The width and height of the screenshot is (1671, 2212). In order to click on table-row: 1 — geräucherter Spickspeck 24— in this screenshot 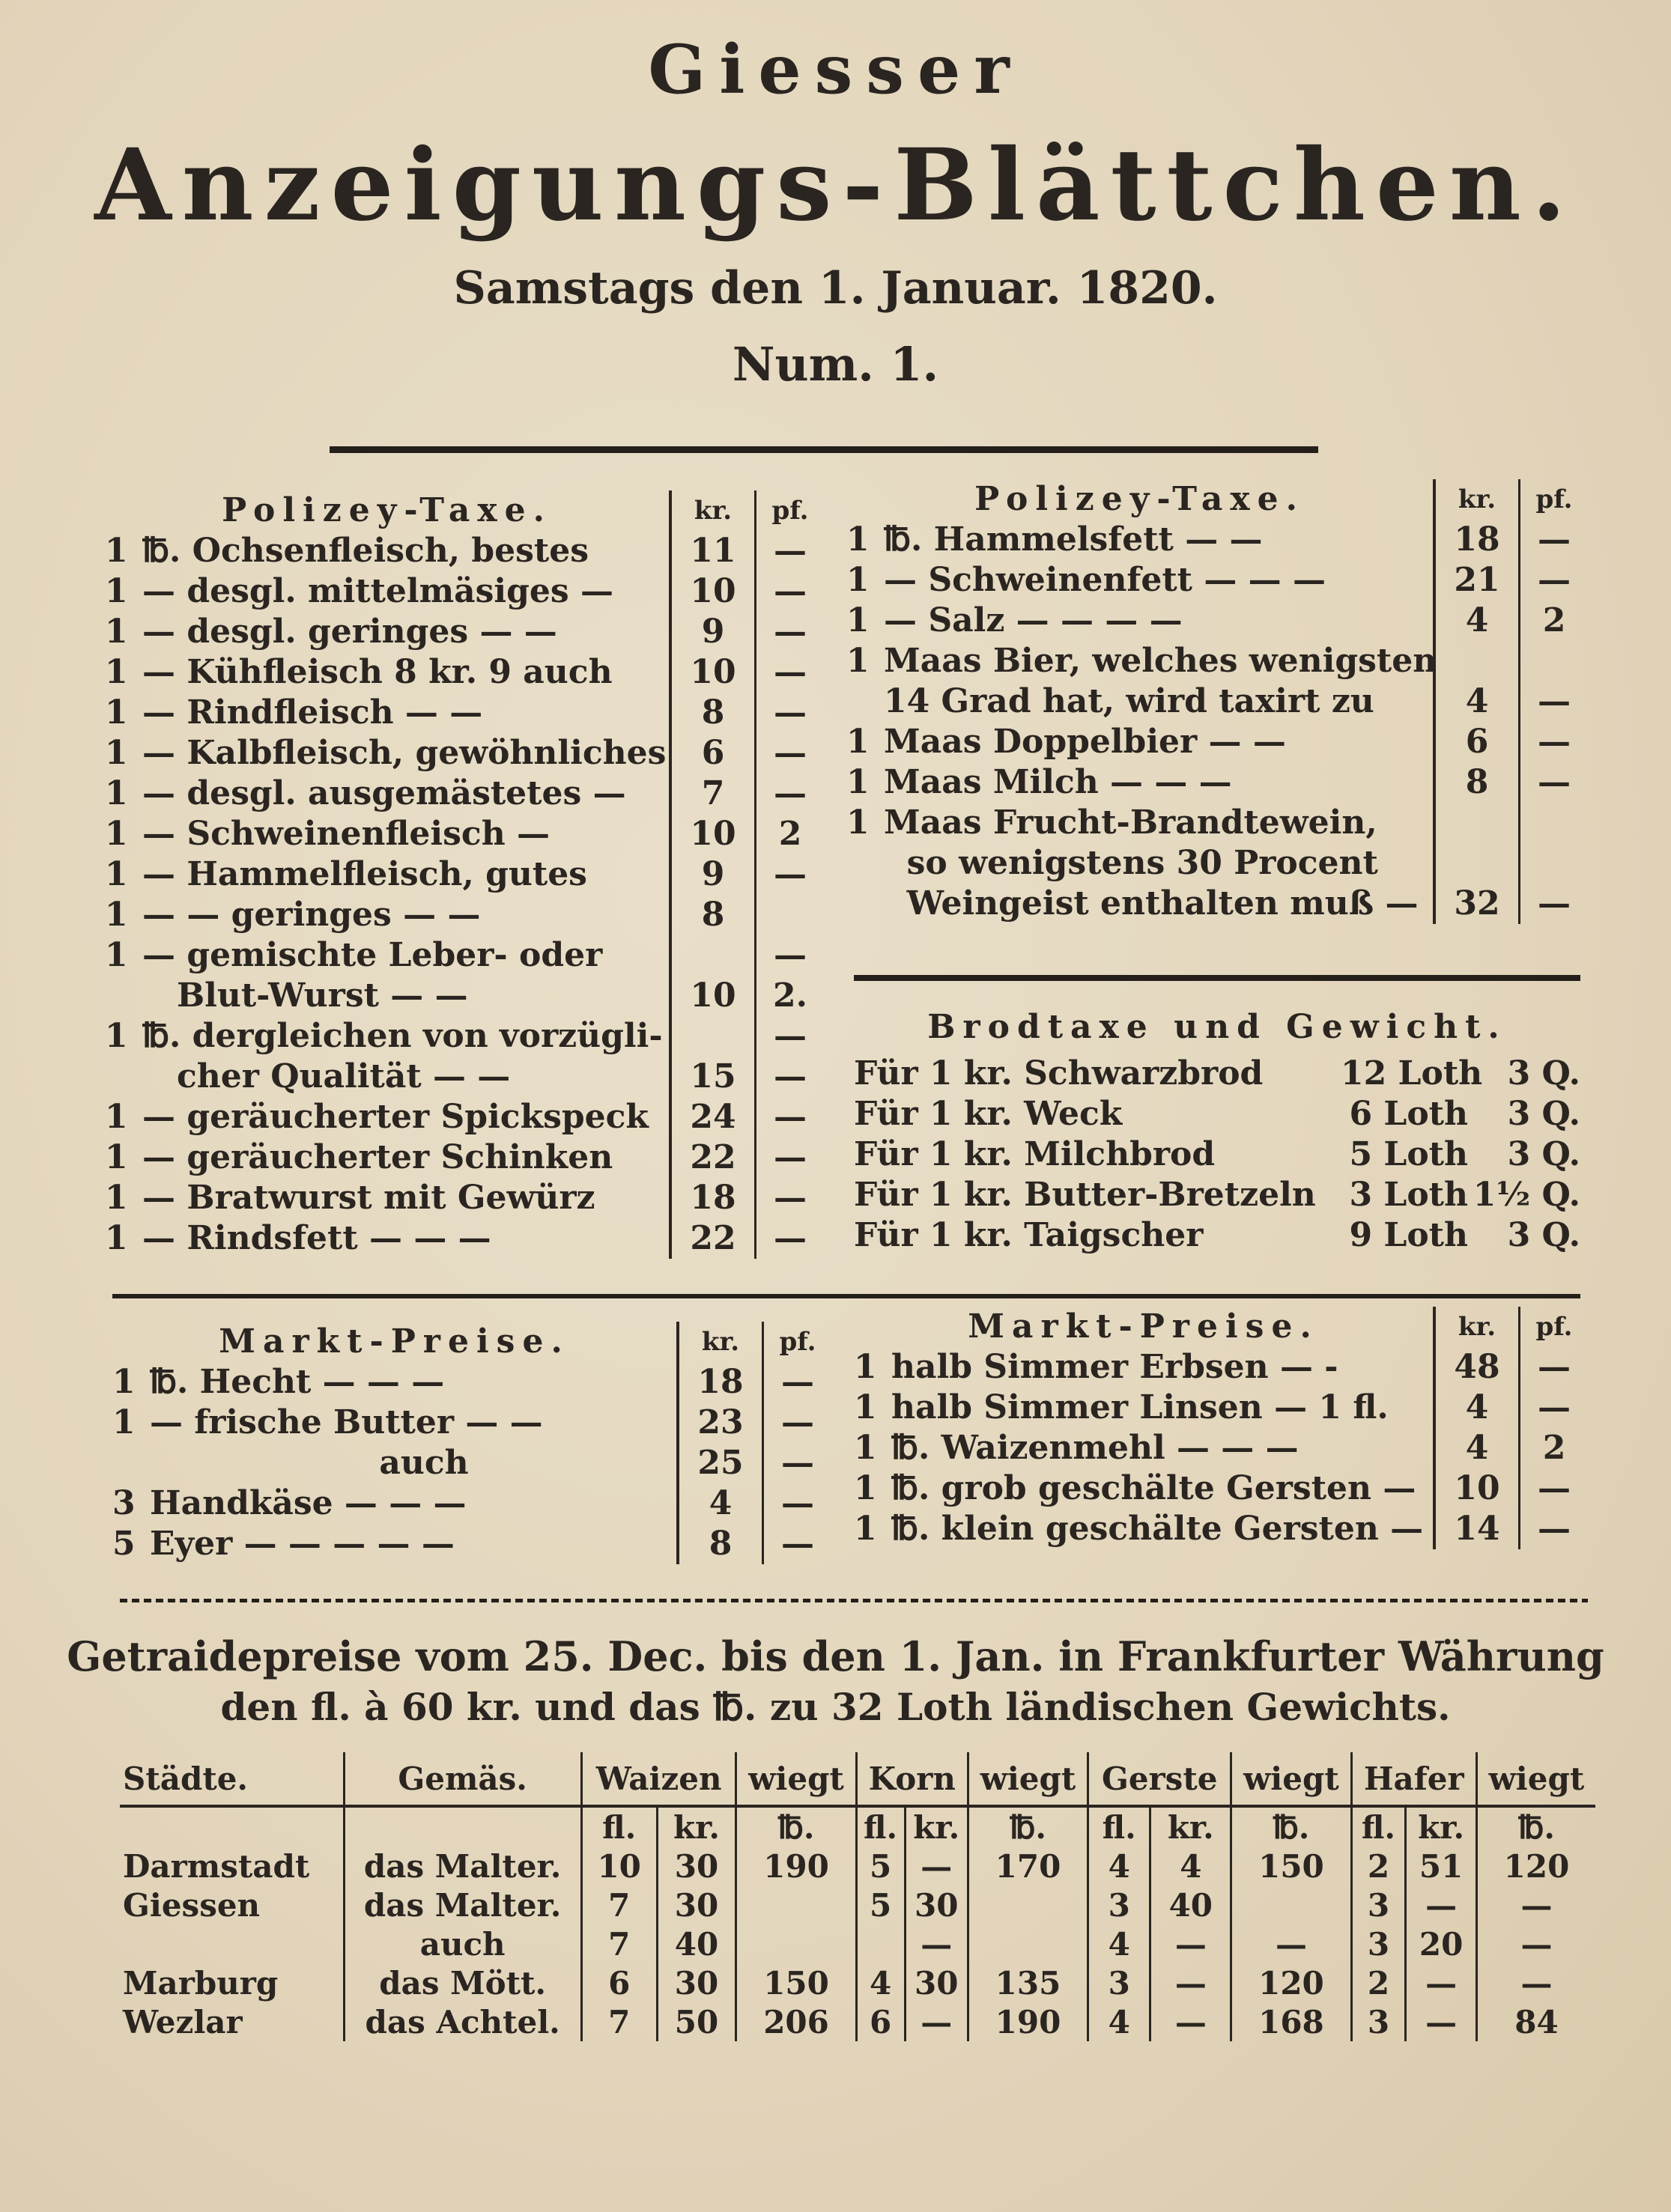, I will do `click(465, 1117)`.